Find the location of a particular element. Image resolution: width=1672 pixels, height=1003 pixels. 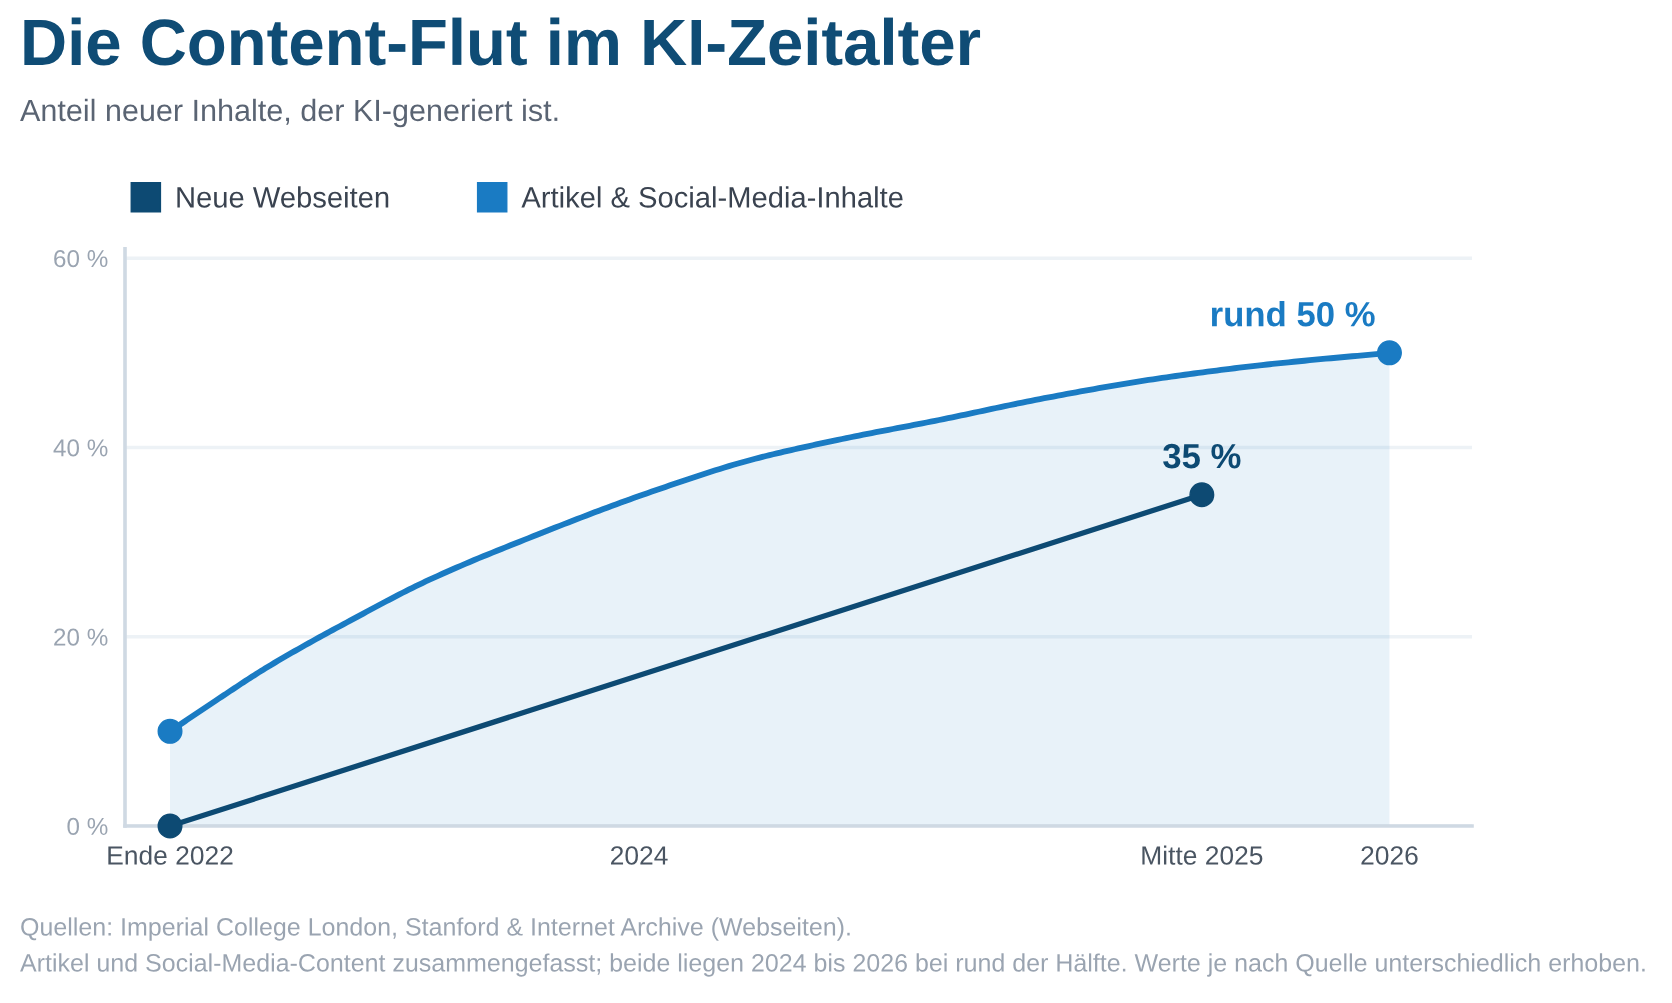

data-label: rund 50 % is located at coordinates (1293, 313).